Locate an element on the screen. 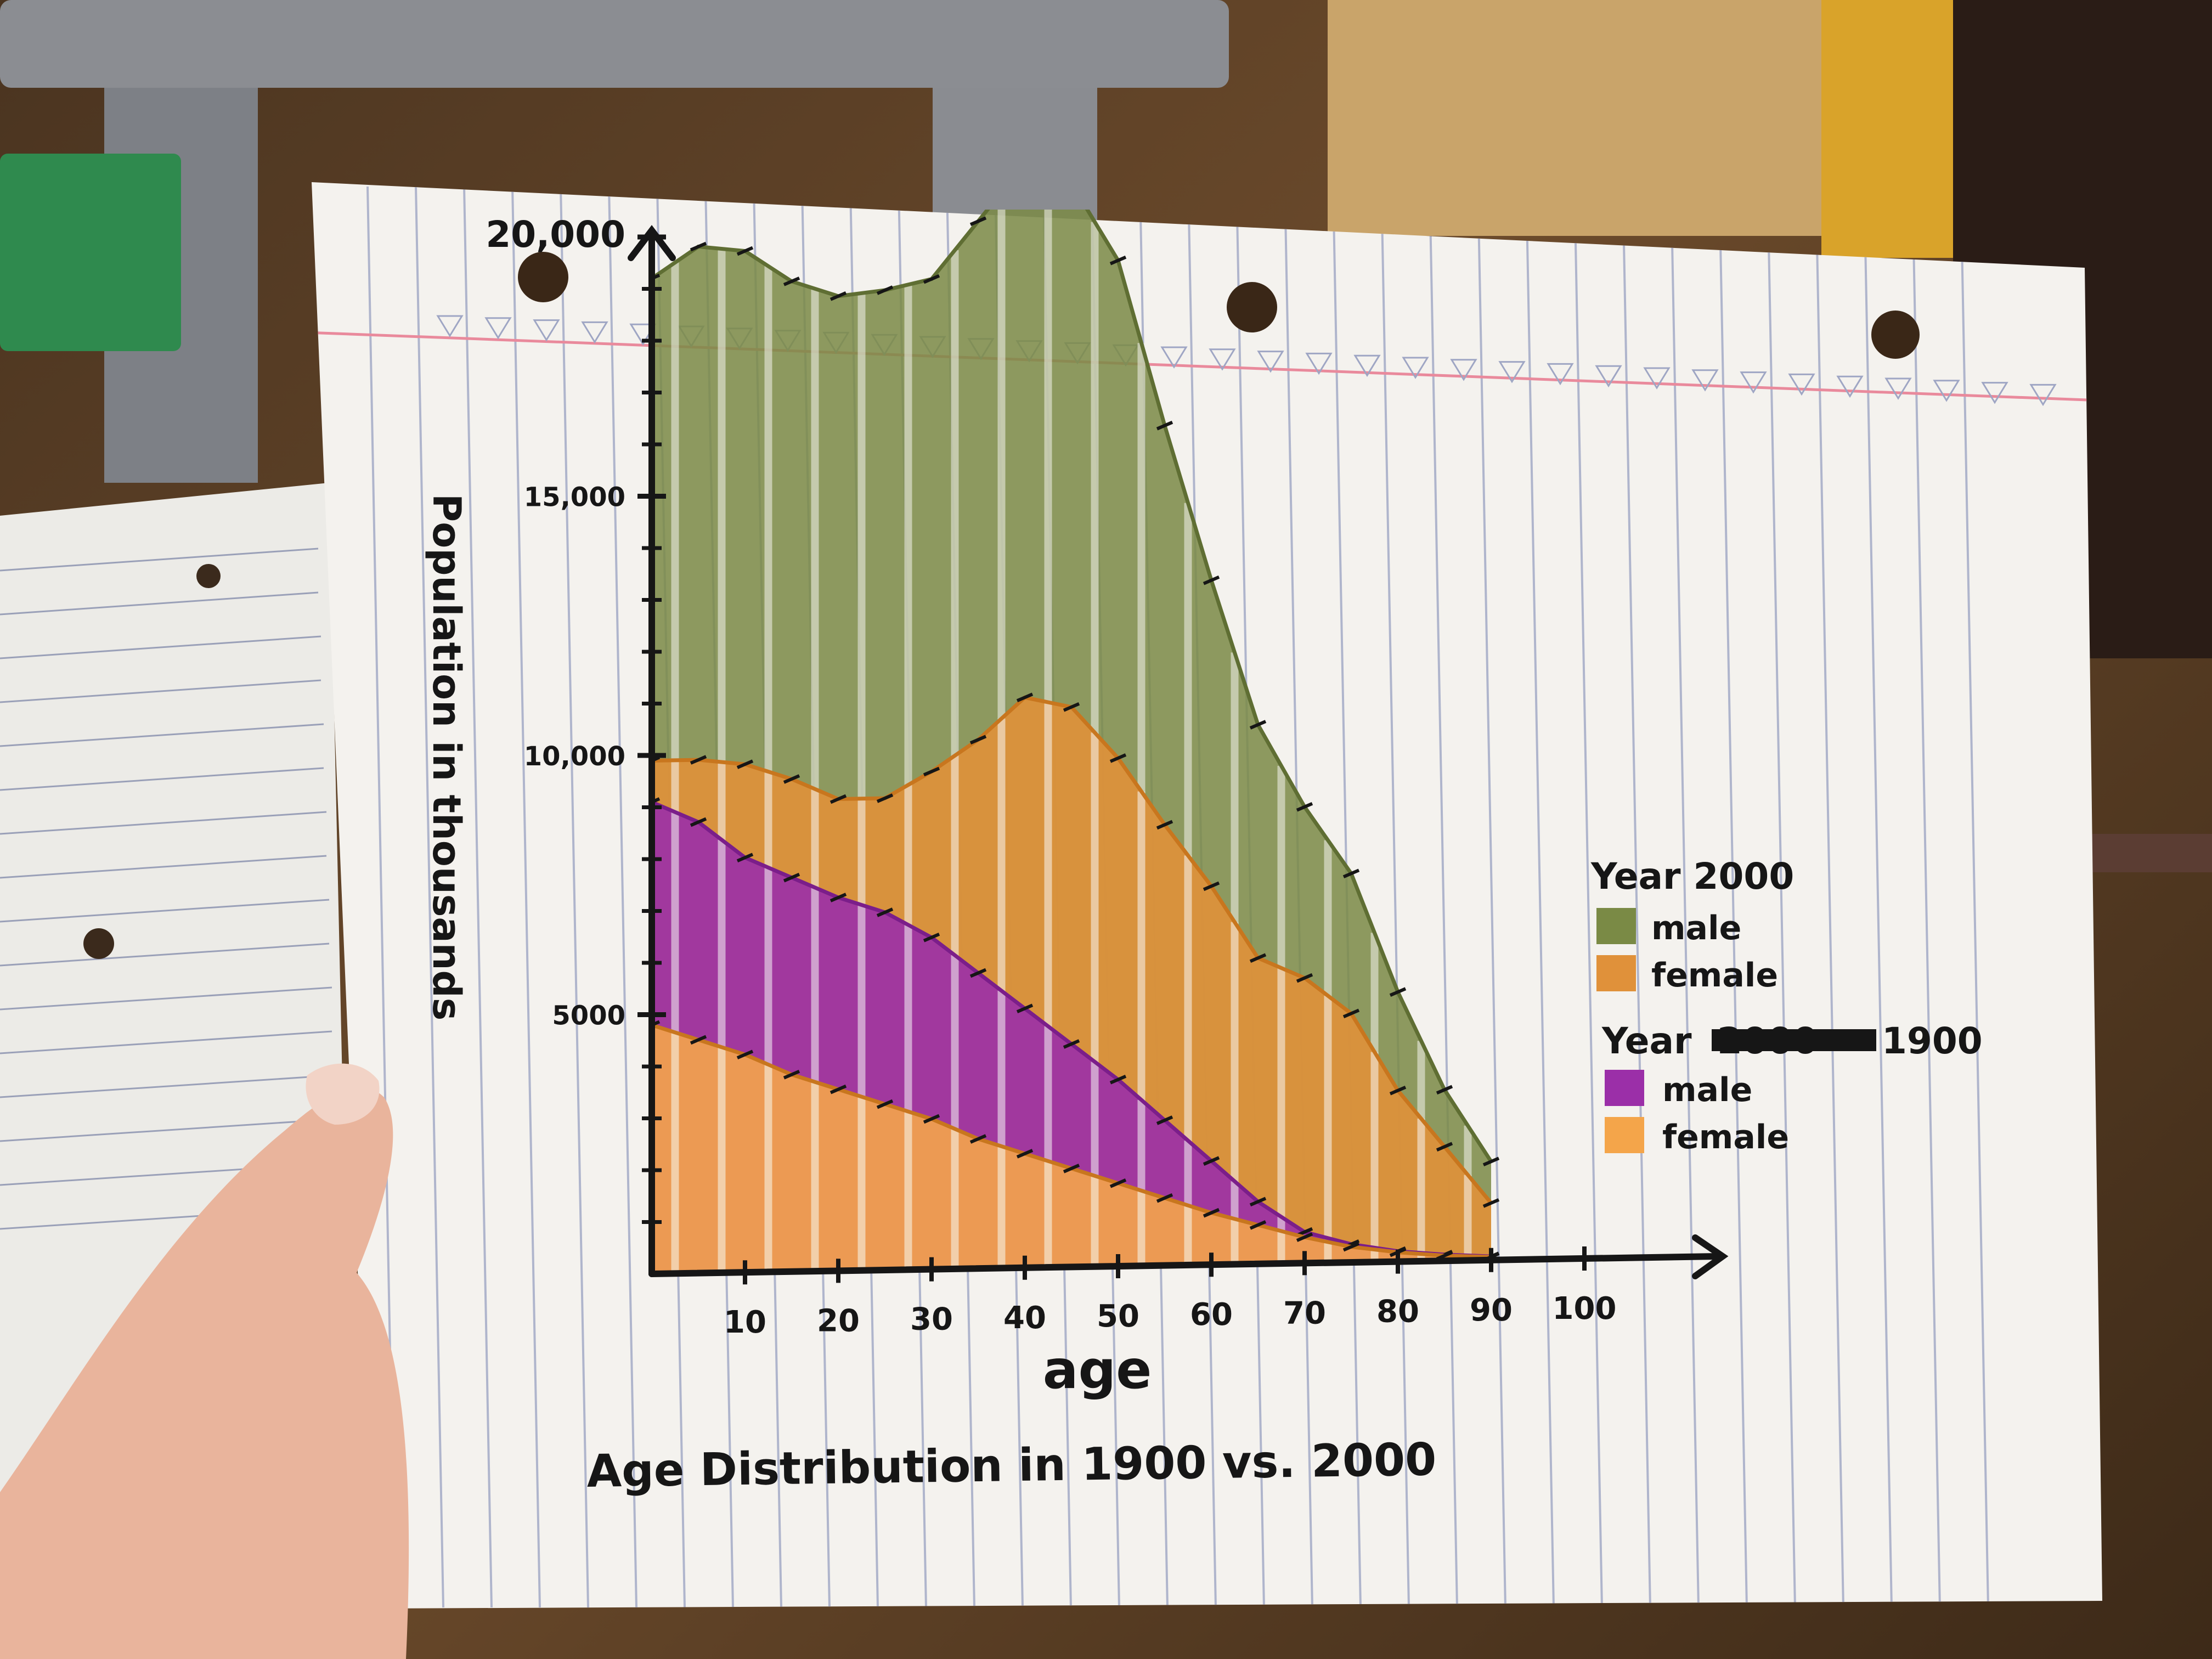 This screenshot has height=1659, width=2212. y-axis-label: Population in thousands is located at coordinates (447, 757).